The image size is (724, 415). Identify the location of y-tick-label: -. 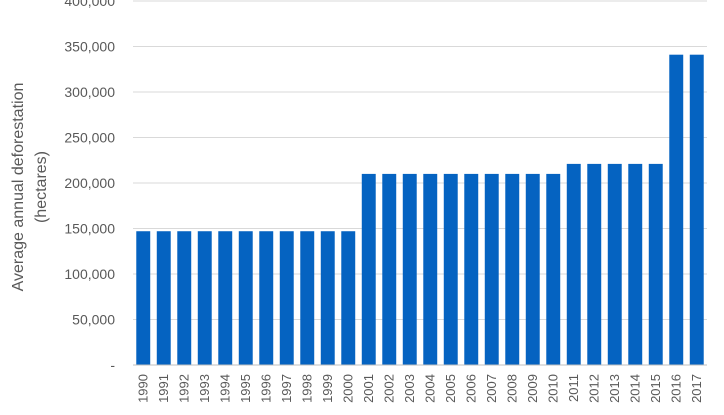
(112, 365).